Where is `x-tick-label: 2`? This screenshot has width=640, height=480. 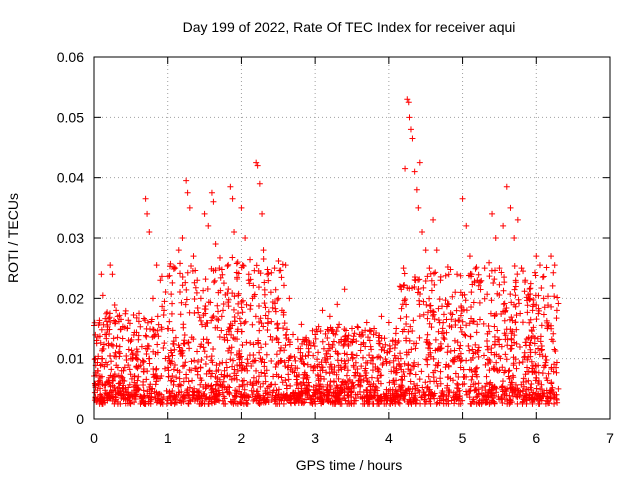 x-tick-label: 2 is located at coordinates (242, 438).